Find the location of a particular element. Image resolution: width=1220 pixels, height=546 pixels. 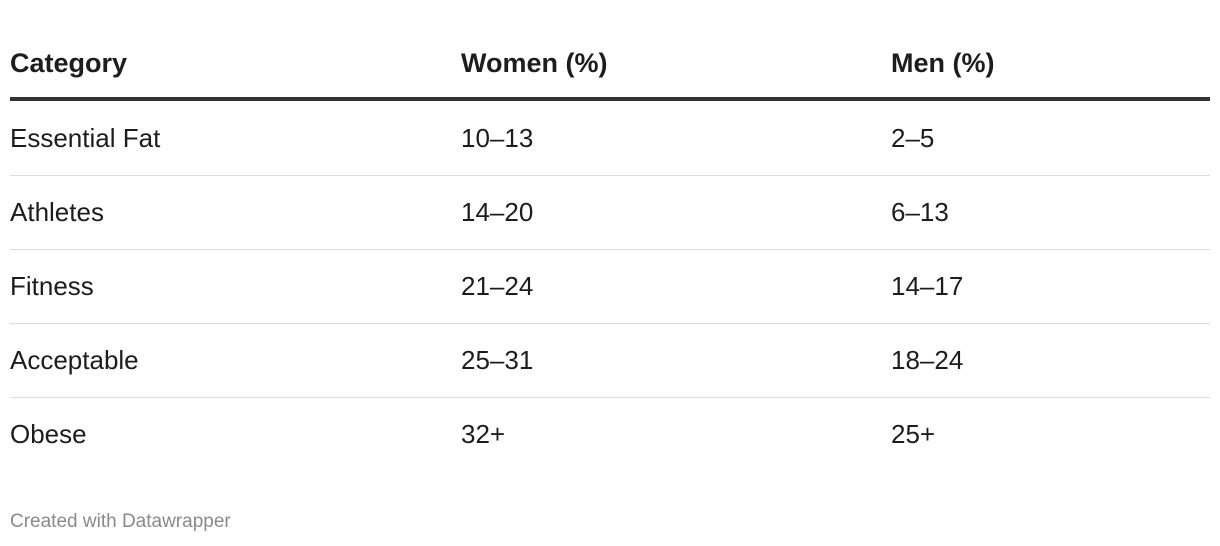

table-cell: 25–31 is located at coordinates (497, 360).